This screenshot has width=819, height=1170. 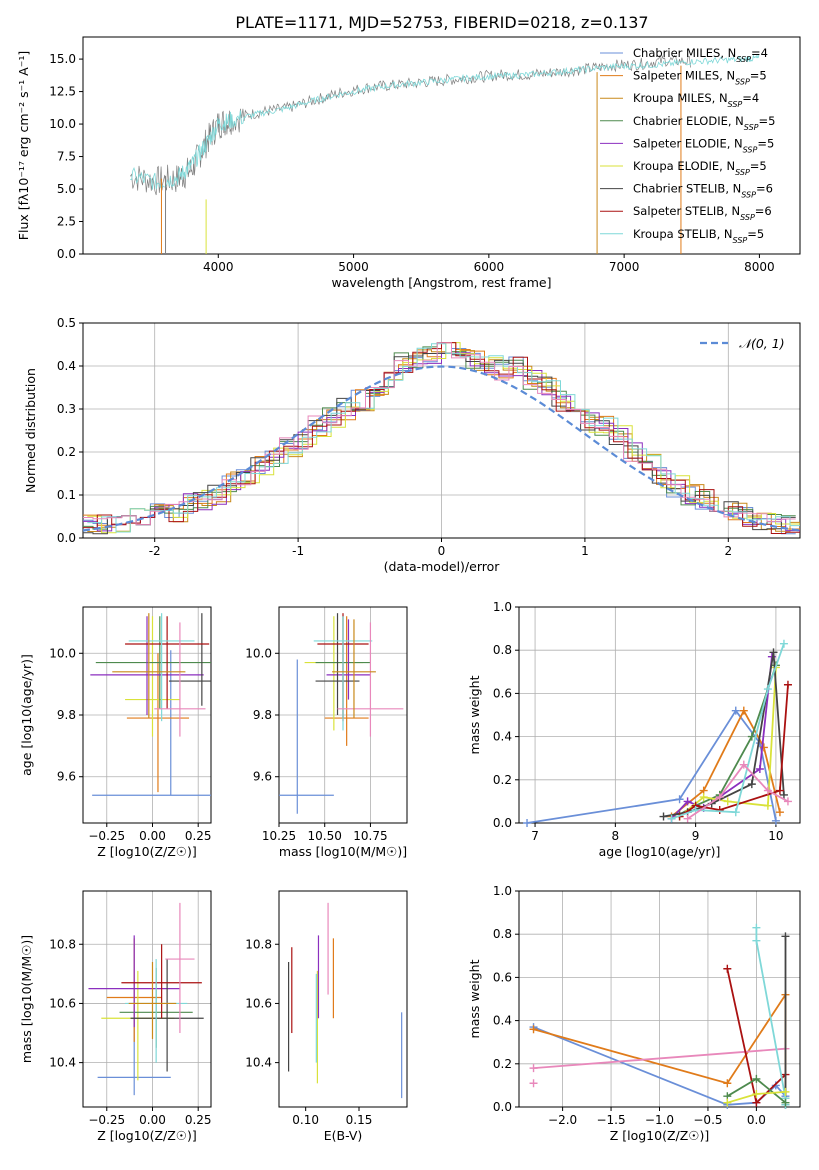 What do you see at coordinates (326, 1016) in the screenshot?
I see `mass-vs-ebv-panel: 0.10 0.15 10.4 10.6 10.8 E(B-V)` at bounding box center [326, 1016].